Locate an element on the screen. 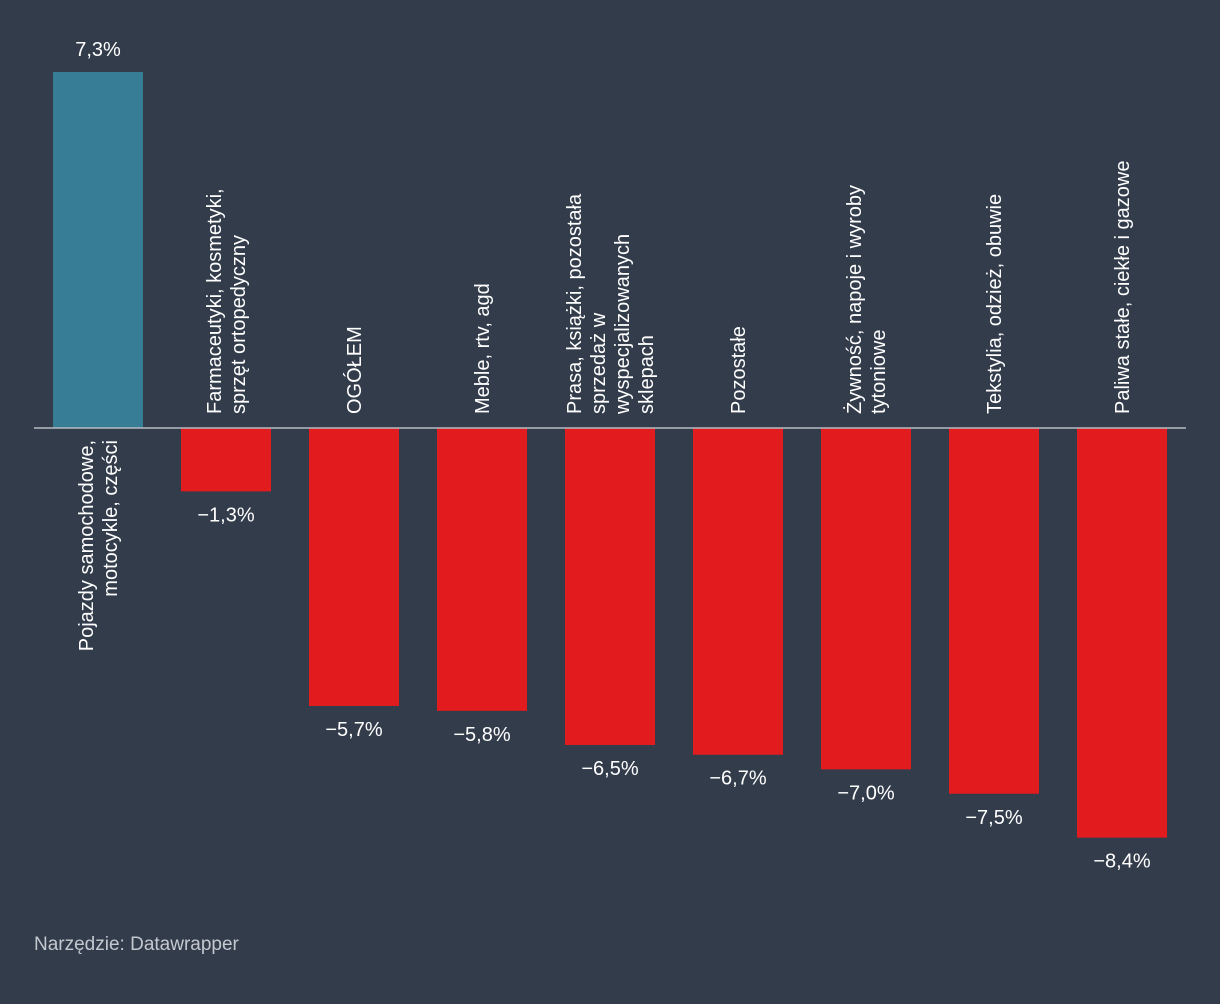 The image size is (1220, 1004). category-label: Paliwa stałe, ciekłe i gazowe is located at coordinates (1123, 287).